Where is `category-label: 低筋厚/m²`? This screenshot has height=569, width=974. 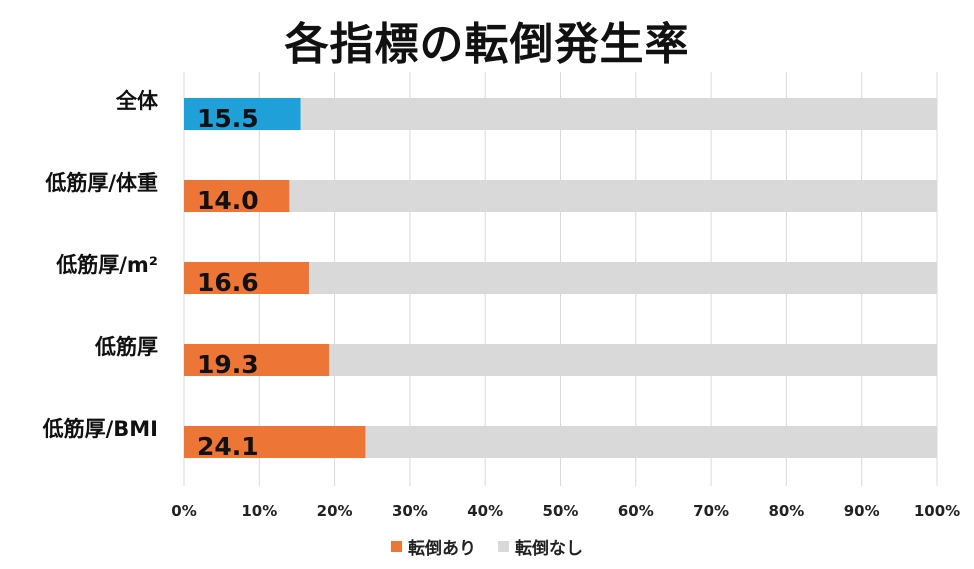 category-label: 低筋厚/m² is located at coordinates (106, 265).